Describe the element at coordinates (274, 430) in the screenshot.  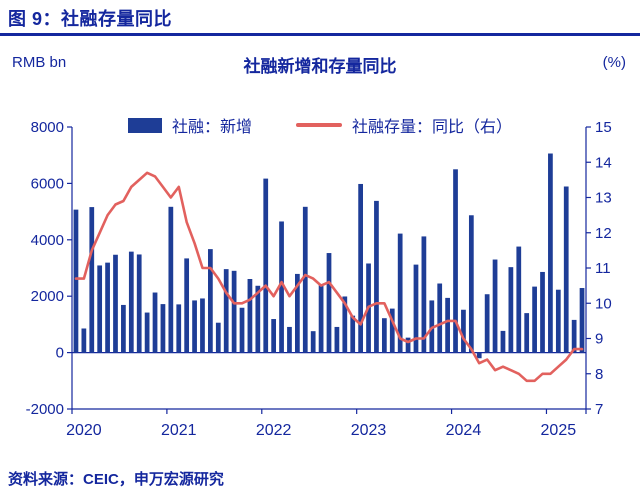
I see `x-axis-year-label: 2022` at that location.